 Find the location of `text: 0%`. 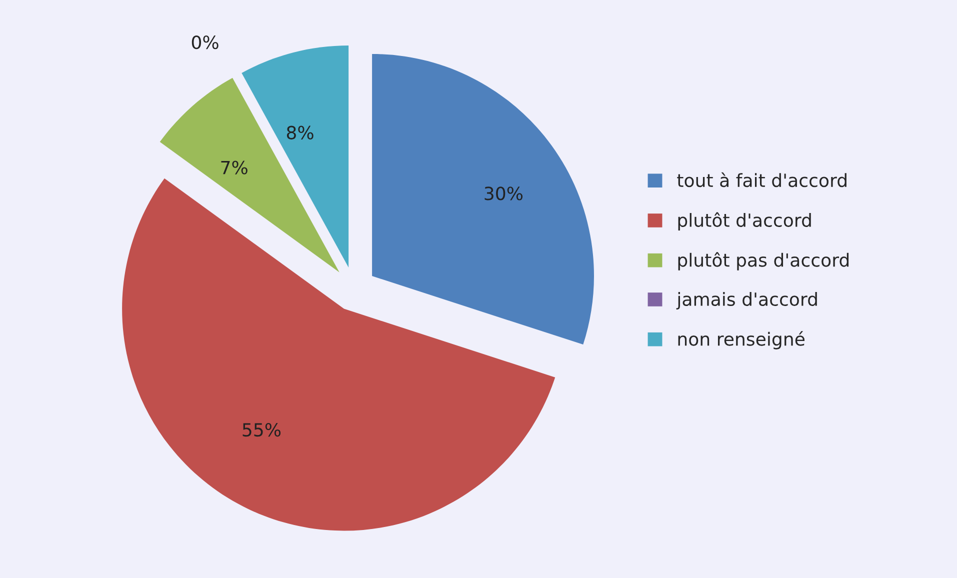

text: 0% is located at coordinates (205, 43).